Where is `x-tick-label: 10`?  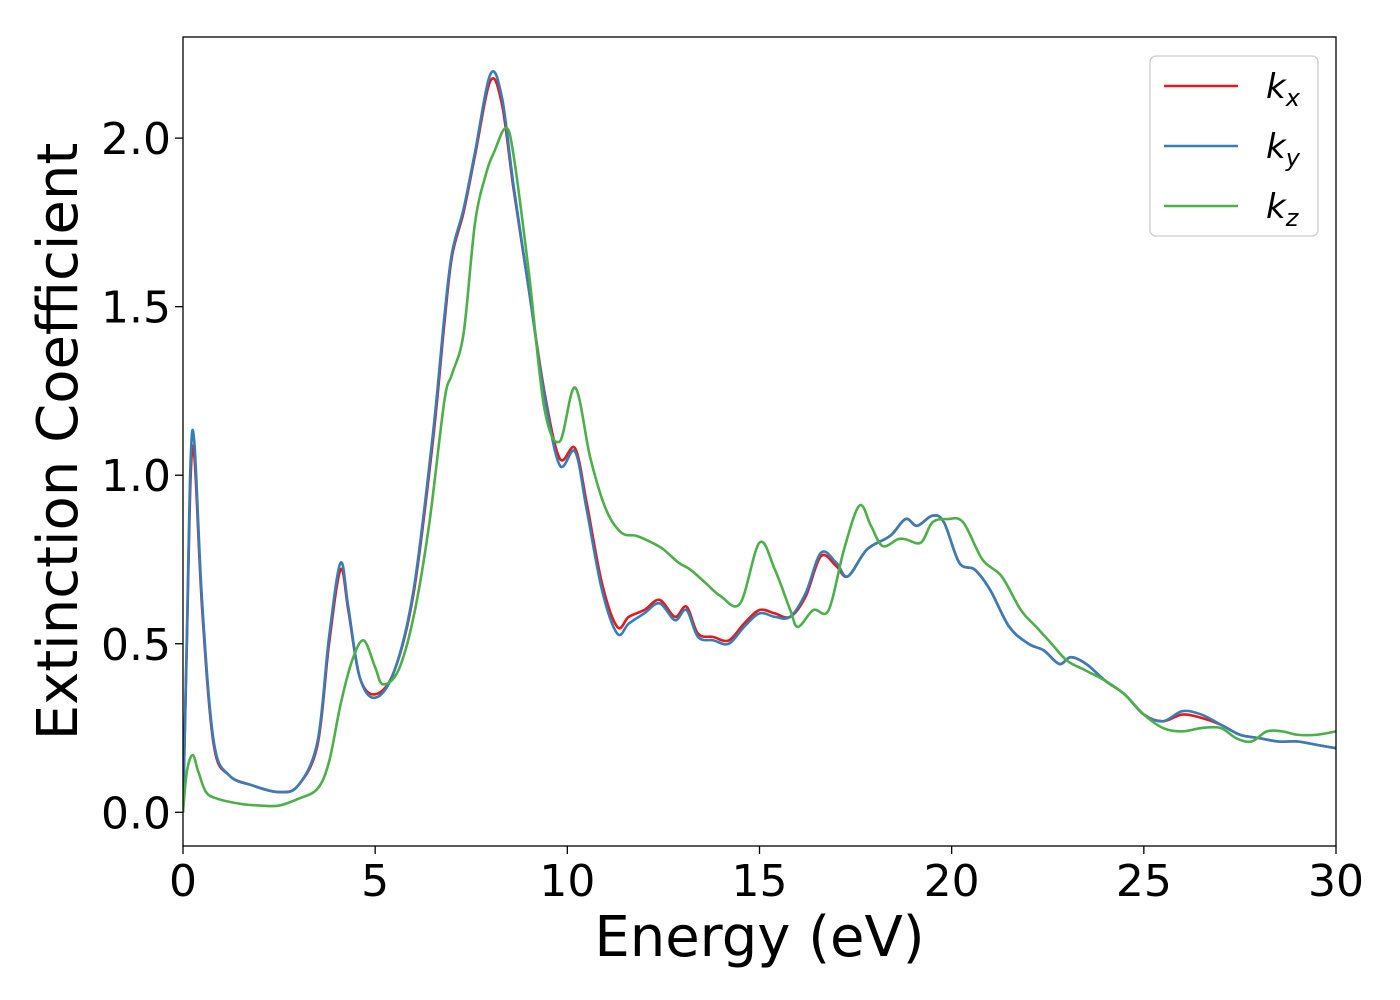
x-tick-label: 10 is located at coordinates (567, 881).